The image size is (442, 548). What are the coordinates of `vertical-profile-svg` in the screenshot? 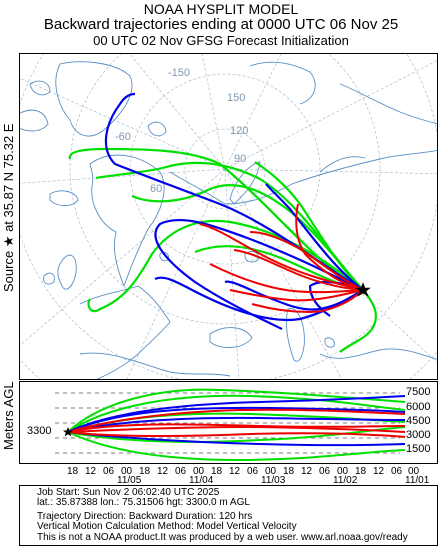 It's located at (230, 425).